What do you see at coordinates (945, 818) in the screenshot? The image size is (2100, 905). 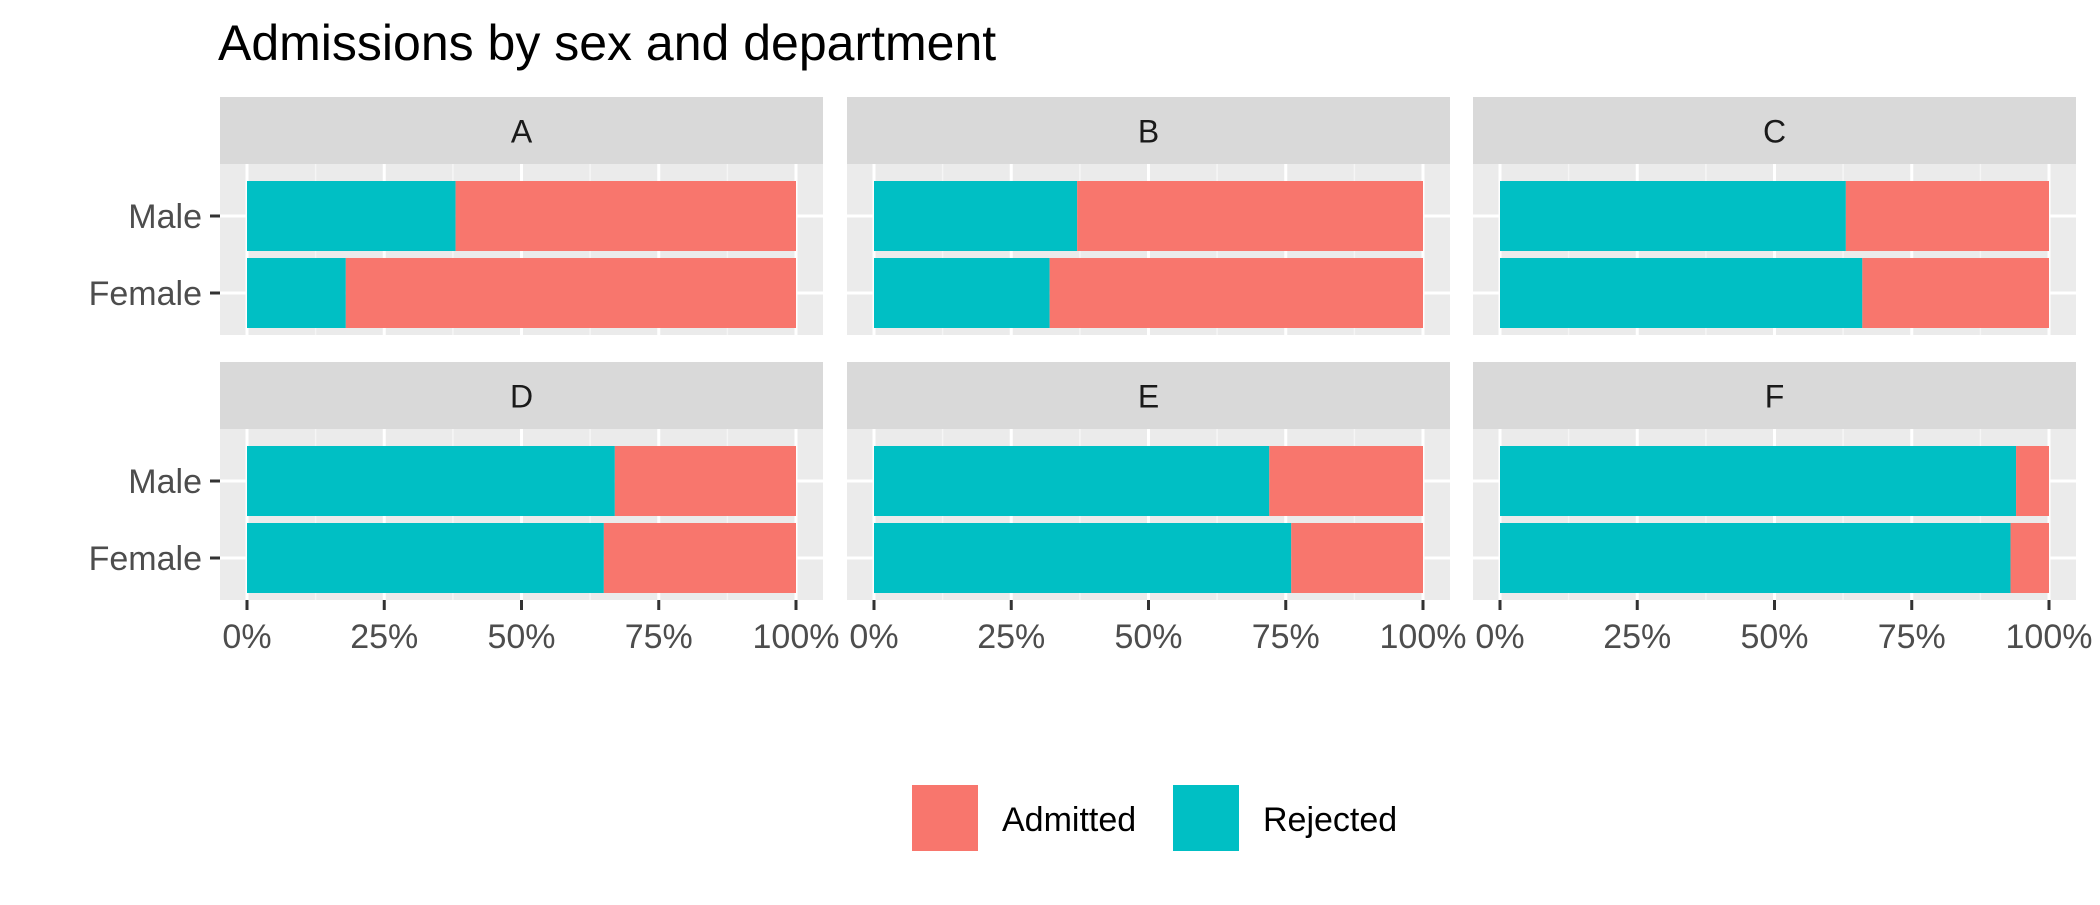 I see `legend-key-admitted` at bounding box center [945, 818].